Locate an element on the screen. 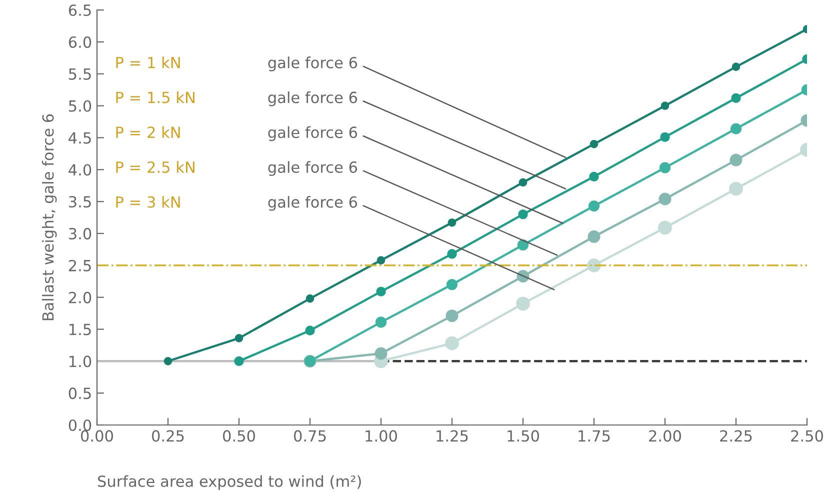 Image resolution: width=827 pixels, height=492 pixels. y-tick-label: 5.5 is located at coordinates (80, 74).